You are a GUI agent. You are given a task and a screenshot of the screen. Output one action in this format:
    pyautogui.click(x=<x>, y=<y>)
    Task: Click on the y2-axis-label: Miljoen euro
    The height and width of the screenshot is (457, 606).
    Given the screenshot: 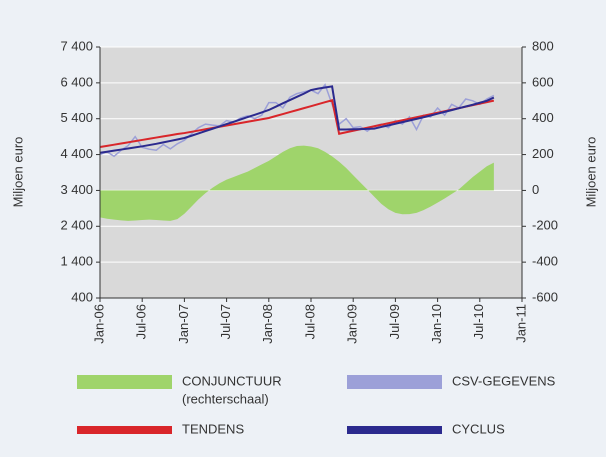 What is the action you would take?
    pyautogui.click(x=590, y=172)
    